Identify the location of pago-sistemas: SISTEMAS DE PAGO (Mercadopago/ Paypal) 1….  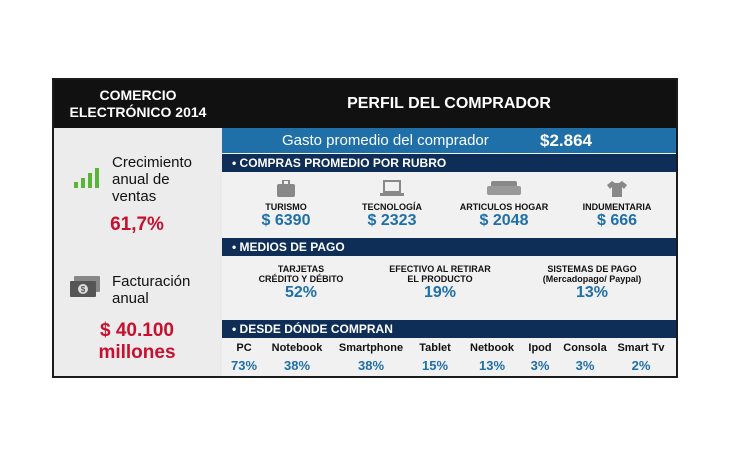
(592, 283).